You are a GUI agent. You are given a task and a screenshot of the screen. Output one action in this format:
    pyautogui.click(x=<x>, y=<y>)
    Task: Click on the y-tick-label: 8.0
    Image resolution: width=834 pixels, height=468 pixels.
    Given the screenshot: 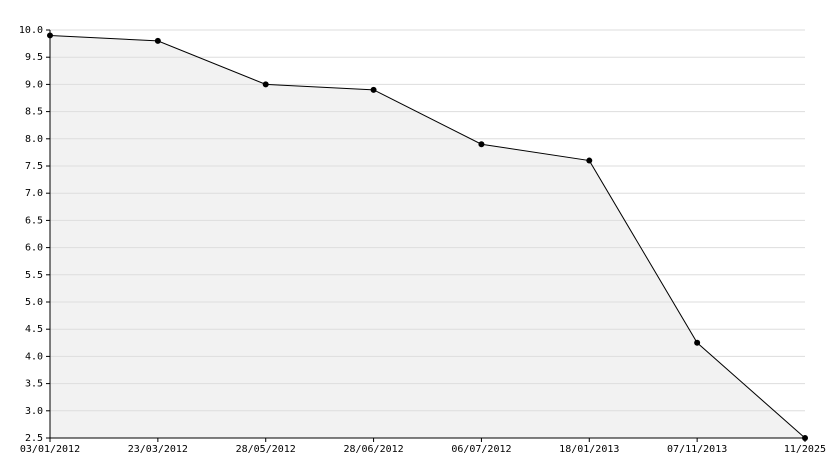 What is the action you would take?
    pyautogui.click(x=34, y=139)
    